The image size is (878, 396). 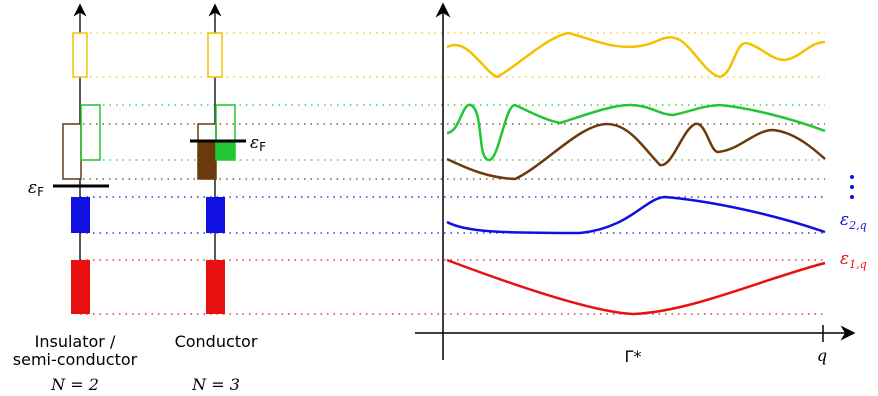 I want to click on q-label: q, so click(x=822, y=355).